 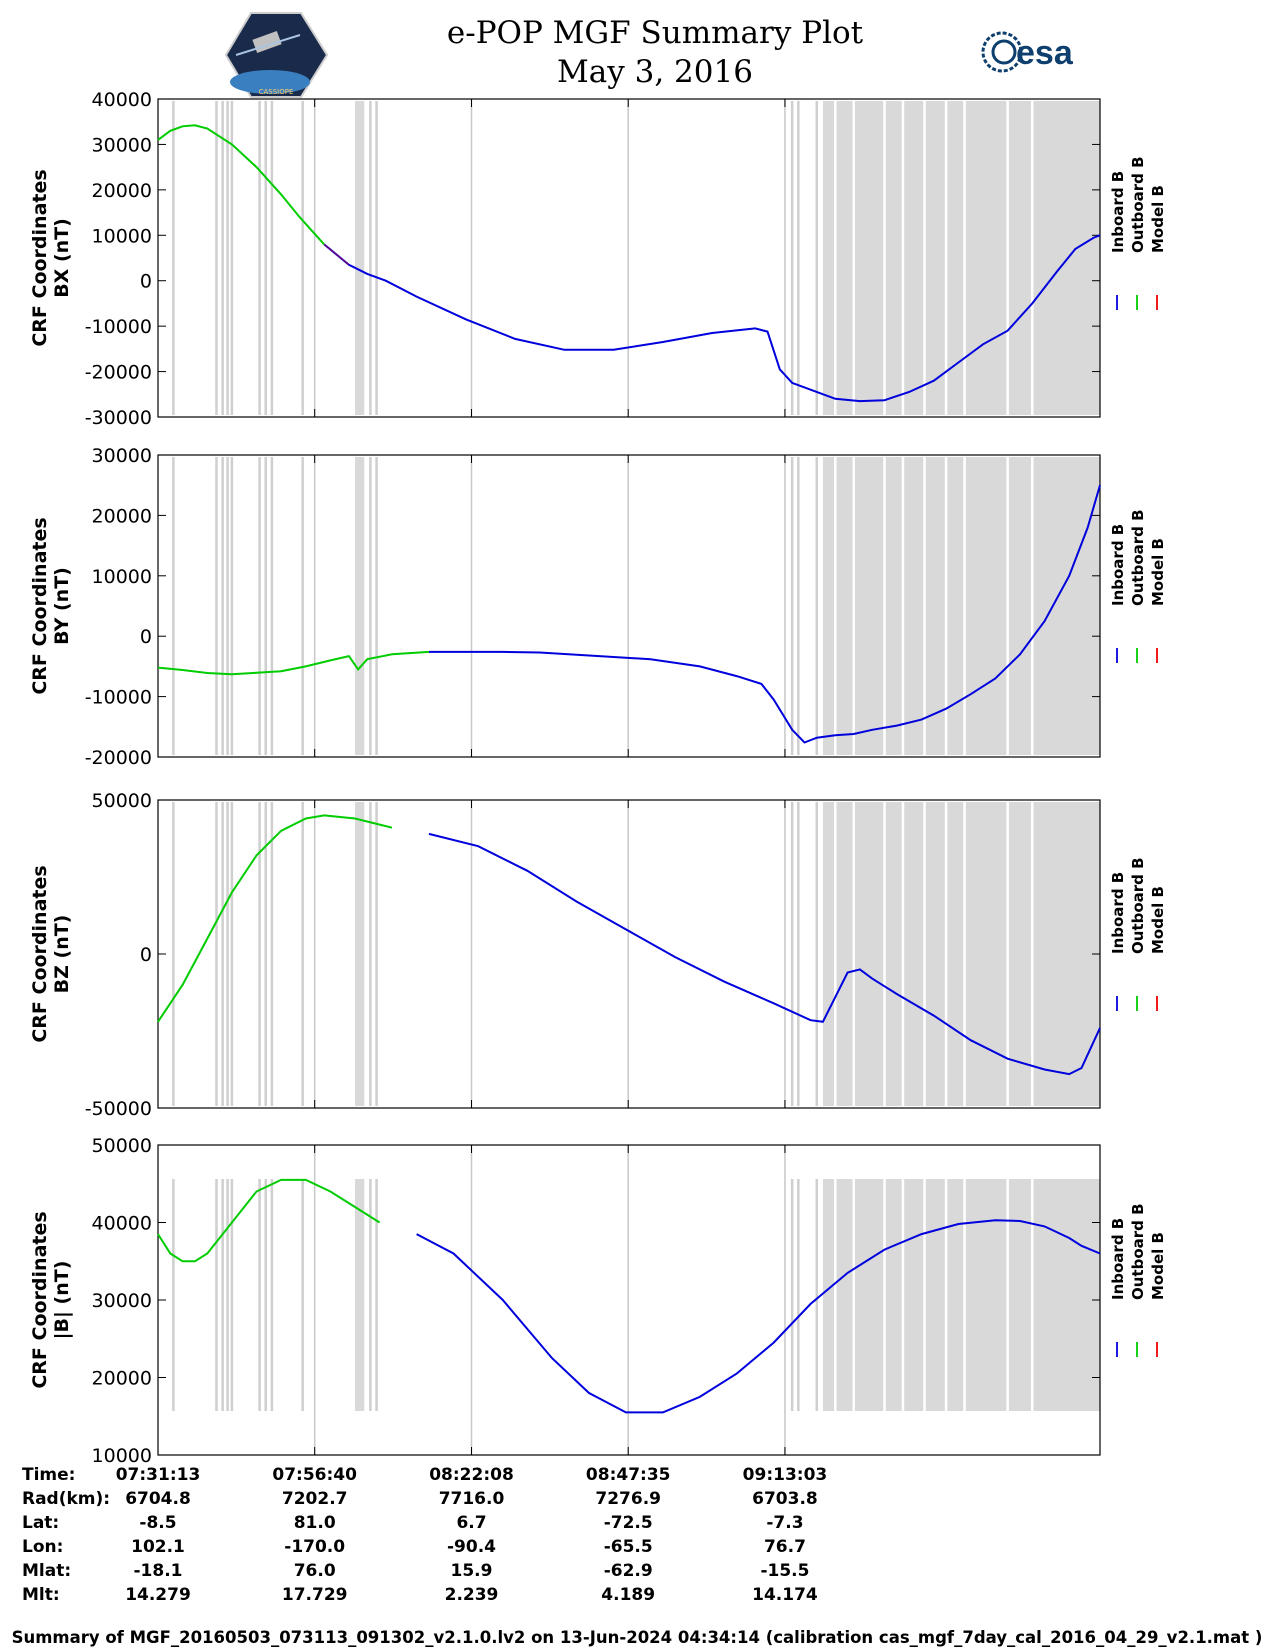 I want to click on table-cell: 15.9, so click(x=472, y=1571).